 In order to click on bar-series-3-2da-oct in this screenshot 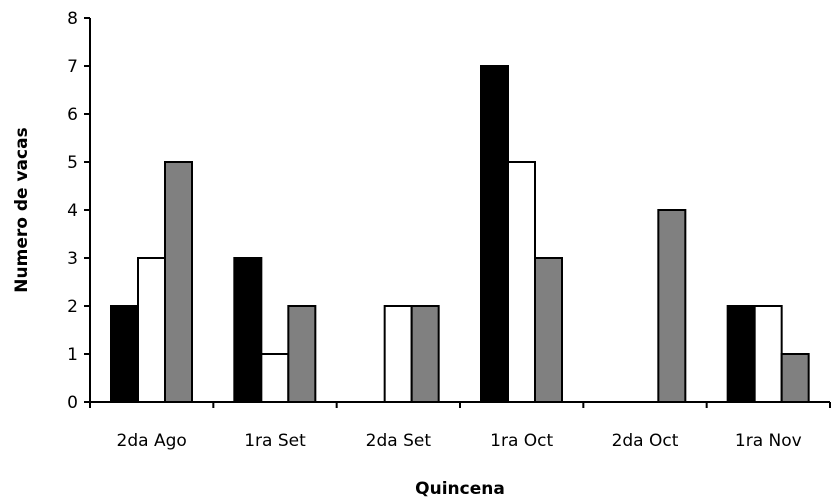, I will do `click(672, 306)`.